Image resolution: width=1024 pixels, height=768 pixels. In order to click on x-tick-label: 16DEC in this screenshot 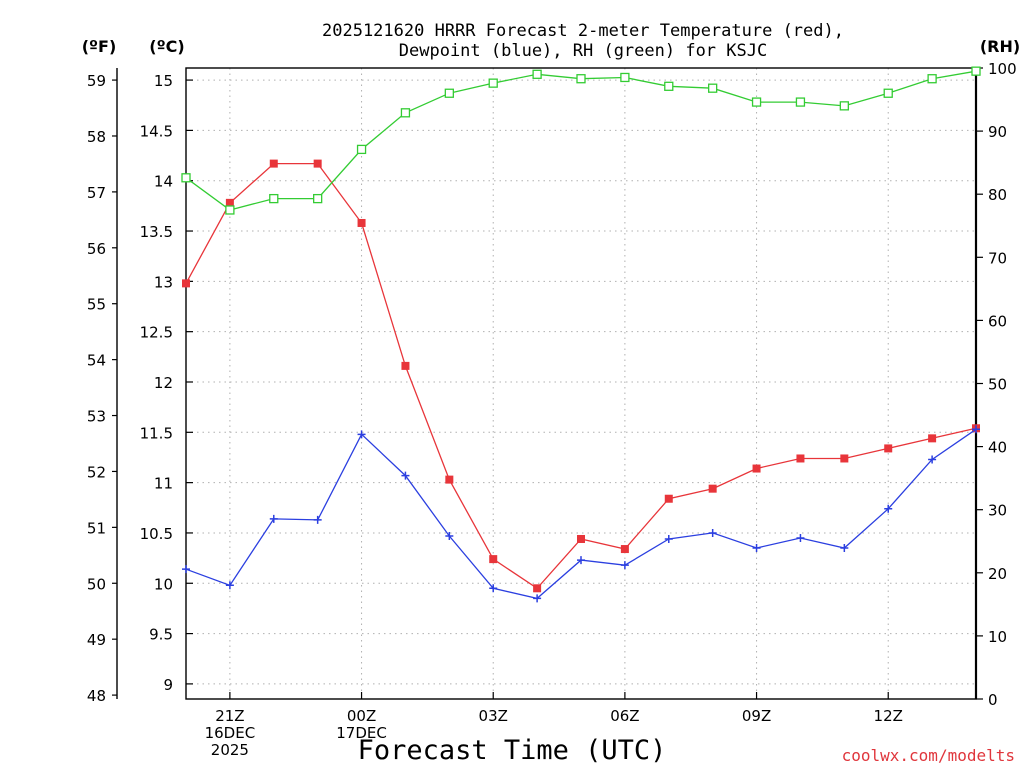, I will do `click(230, 733)`.